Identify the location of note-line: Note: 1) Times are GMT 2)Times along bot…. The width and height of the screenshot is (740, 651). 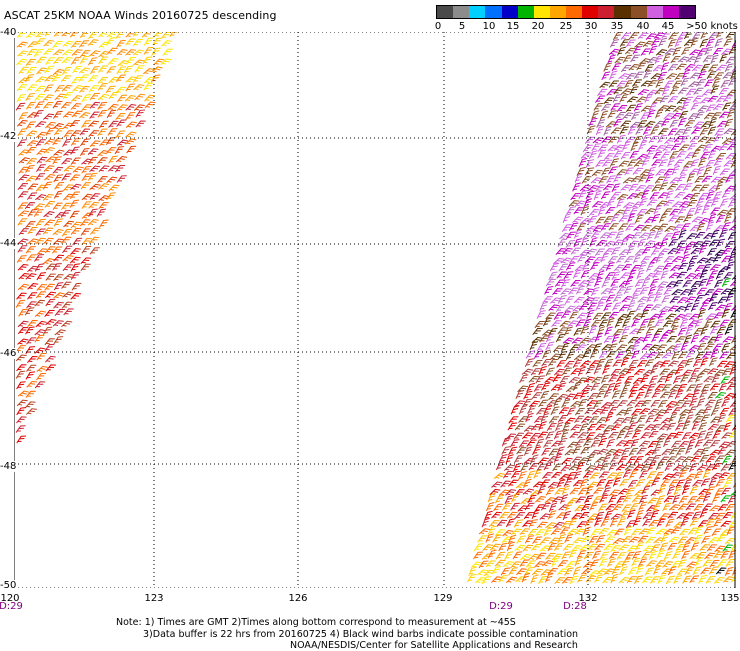
(316, 622).